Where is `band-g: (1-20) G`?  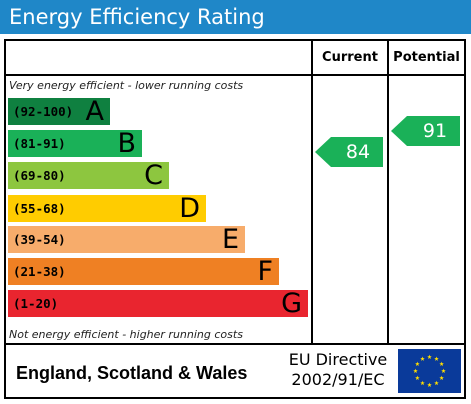 band-g: (1-20) G is located at coordinates (158, 303).